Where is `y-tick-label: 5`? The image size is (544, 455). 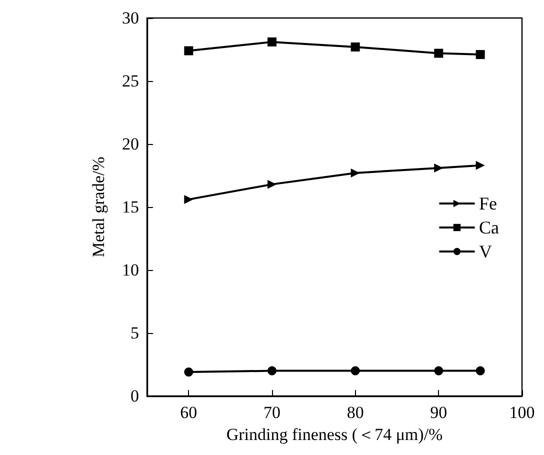
y-tick-label: 5 is located at coordinates (134, 333).